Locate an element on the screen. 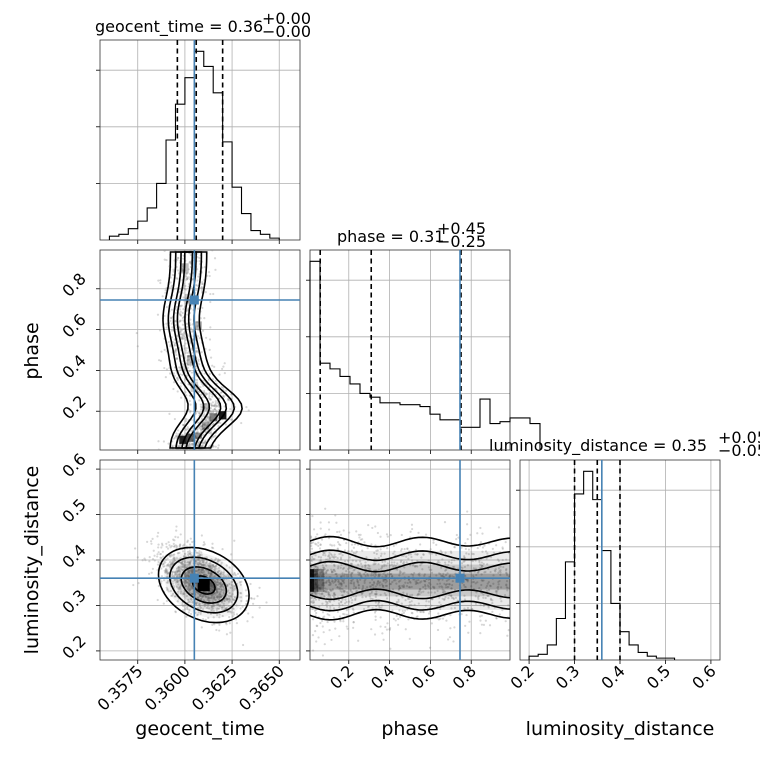 The width and height of the screenshot is (760, 760). truth-marker is located at coordinates (194, 300).